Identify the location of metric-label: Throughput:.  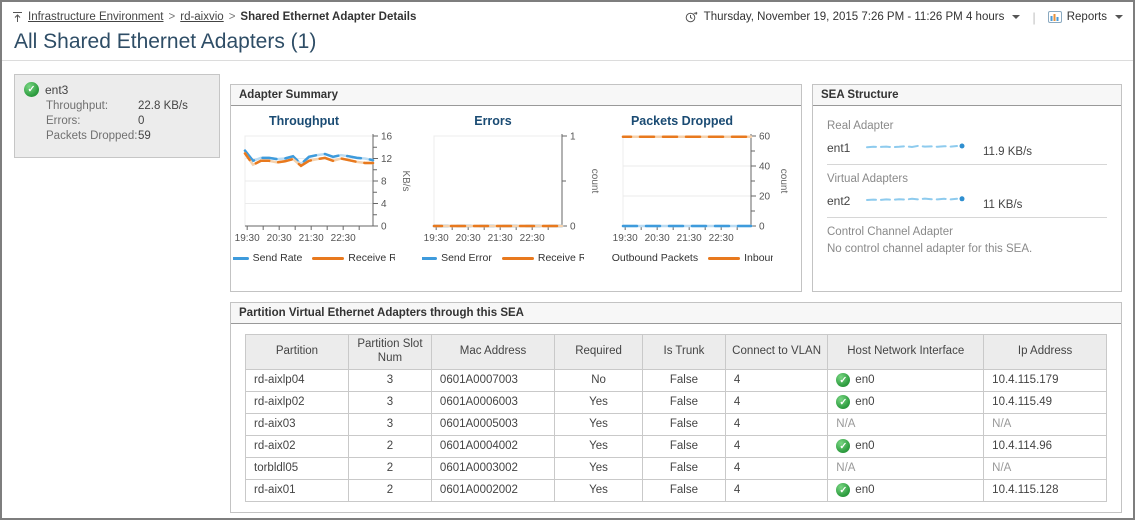
(77, 106).